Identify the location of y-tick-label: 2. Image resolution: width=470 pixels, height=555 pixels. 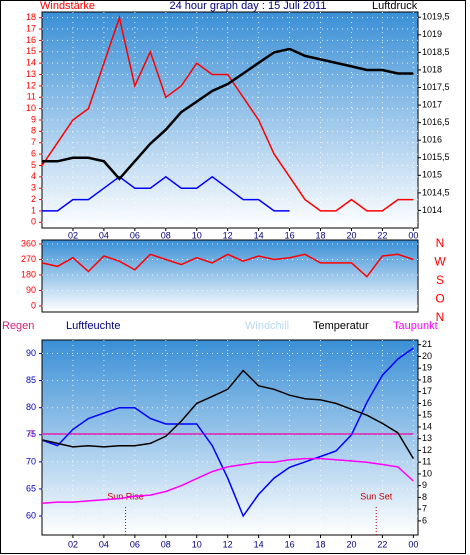
(33, 199).